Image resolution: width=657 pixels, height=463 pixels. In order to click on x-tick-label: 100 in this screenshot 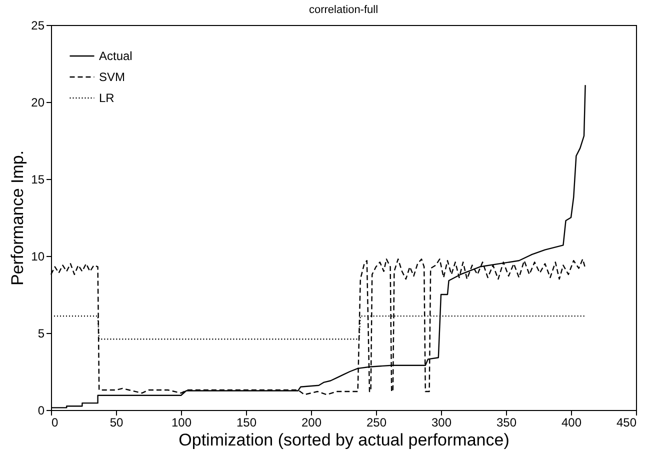, I will do `click(181, 423)`.